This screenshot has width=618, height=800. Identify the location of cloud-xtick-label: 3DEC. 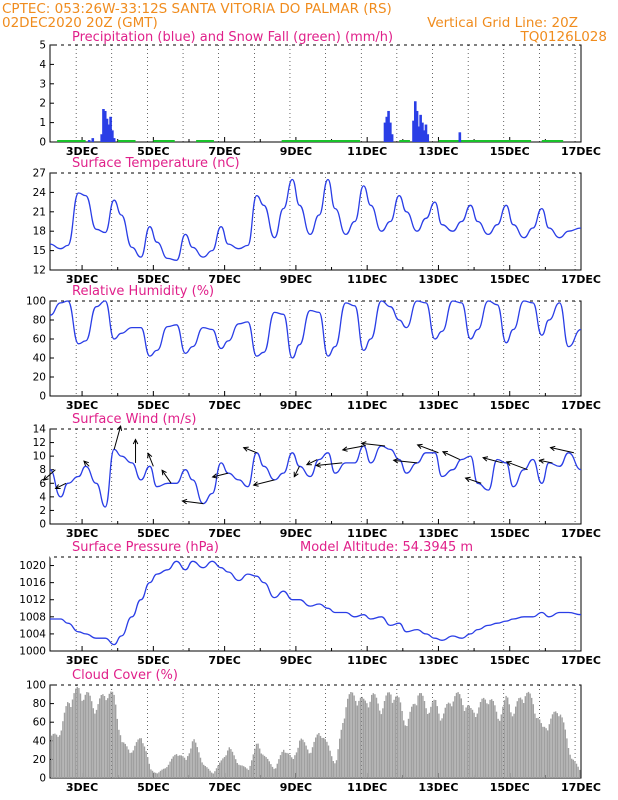
(82, 787).